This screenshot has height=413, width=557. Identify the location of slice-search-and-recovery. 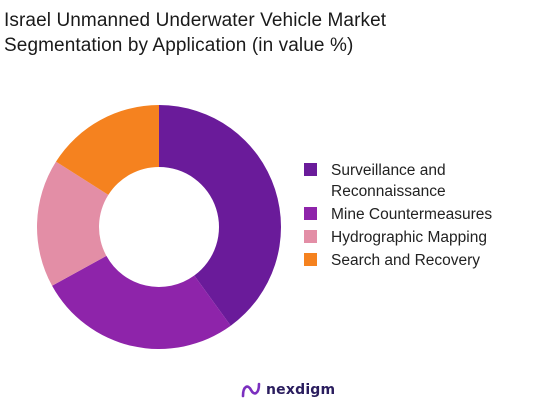
(107, 149).